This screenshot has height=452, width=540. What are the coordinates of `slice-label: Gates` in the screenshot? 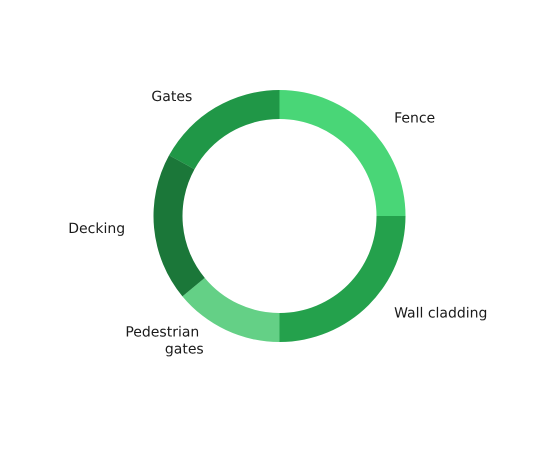 It's located at (171, 97).